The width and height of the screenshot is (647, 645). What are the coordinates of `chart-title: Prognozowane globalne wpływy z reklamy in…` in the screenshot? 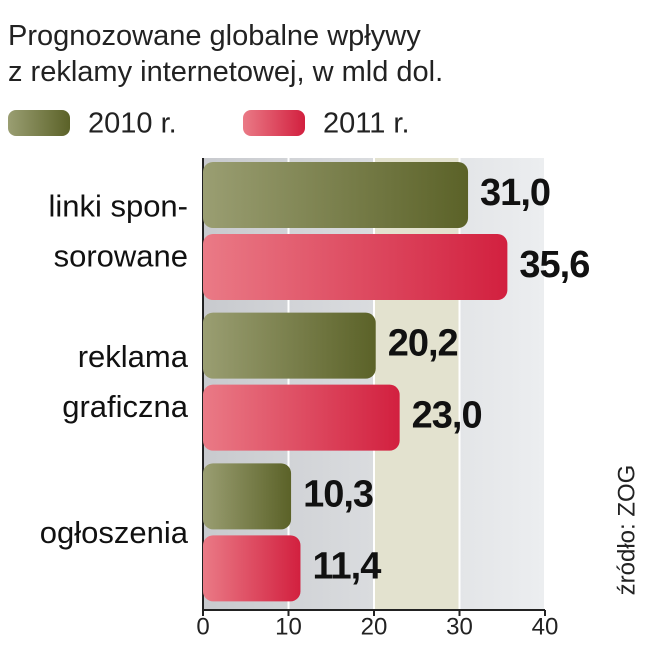 It's located at (225, 54).